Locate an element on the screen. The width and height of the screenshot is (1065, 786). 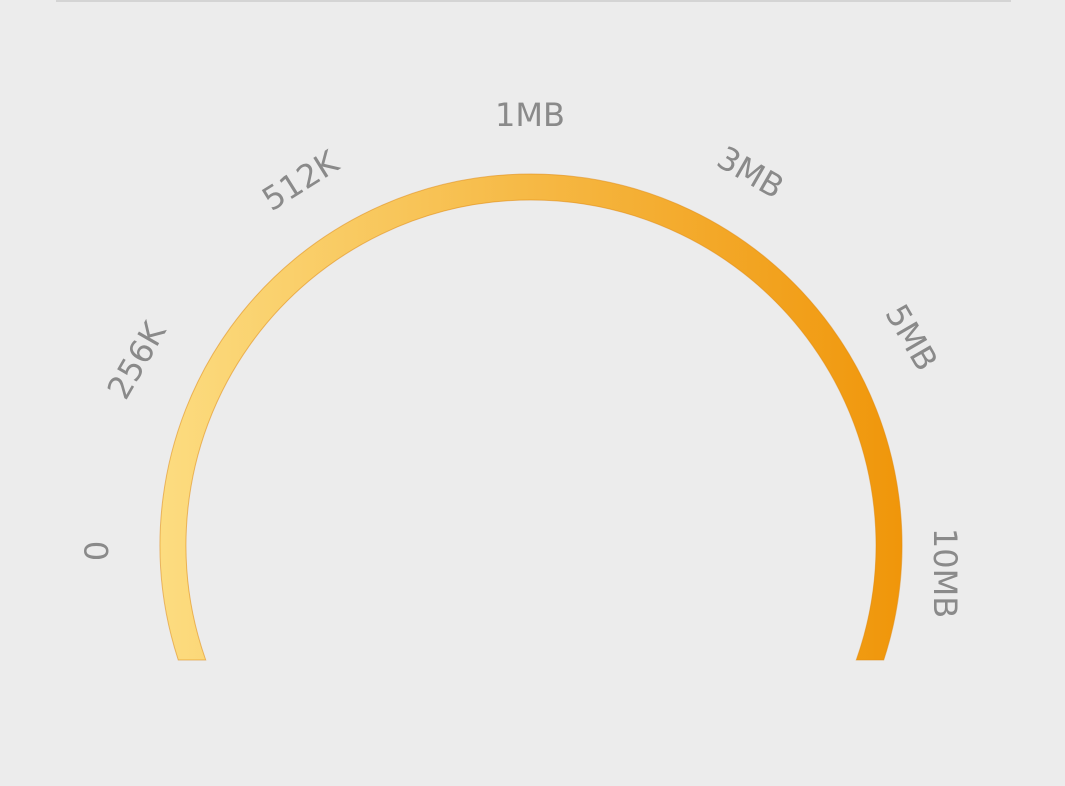
tick-label-256k: 256K is located at coordinates (137, 360).